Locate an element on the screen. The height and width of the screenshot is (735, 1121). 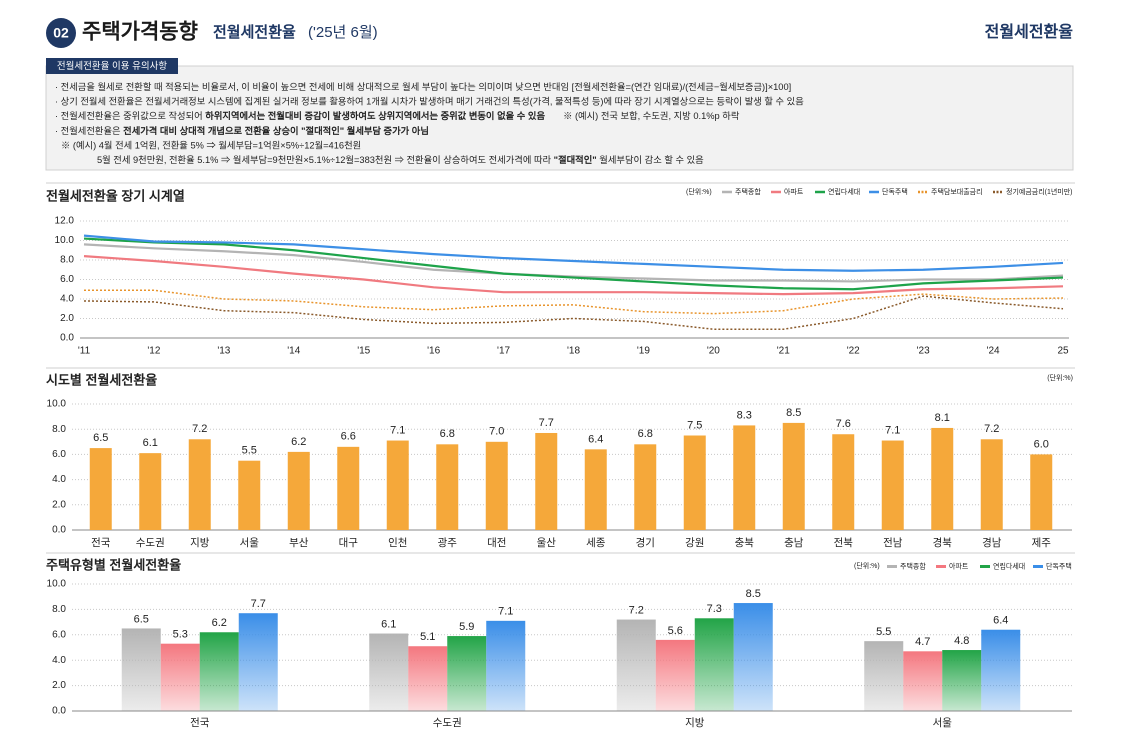
x-tick-label: 경남 is located at coordinates (992, 542).